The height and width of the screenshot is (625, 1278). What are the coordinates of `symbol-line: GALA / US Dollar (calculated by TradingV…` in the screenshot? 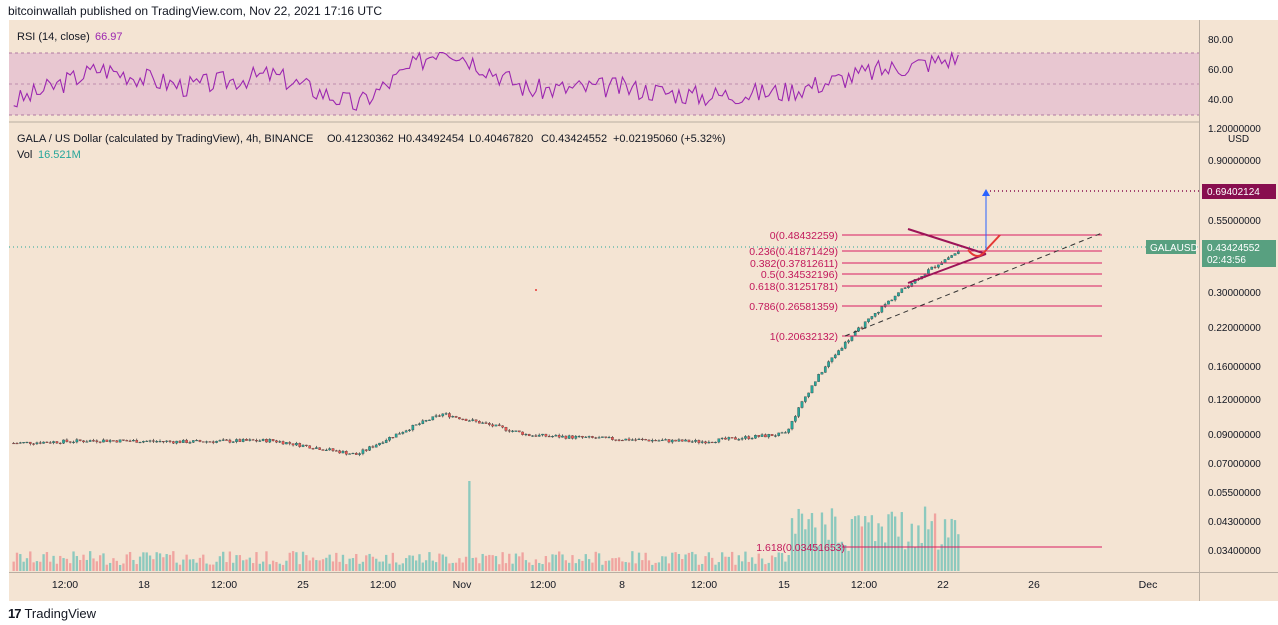 It's located at (165, 139).